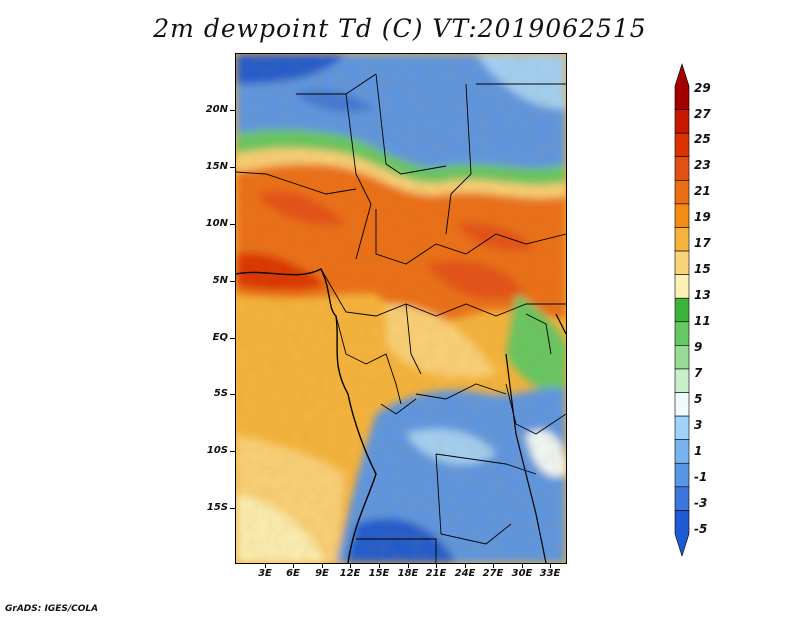 The image size is (800, 618). I want to click on colorbar-label: 27, so click(702, 114).